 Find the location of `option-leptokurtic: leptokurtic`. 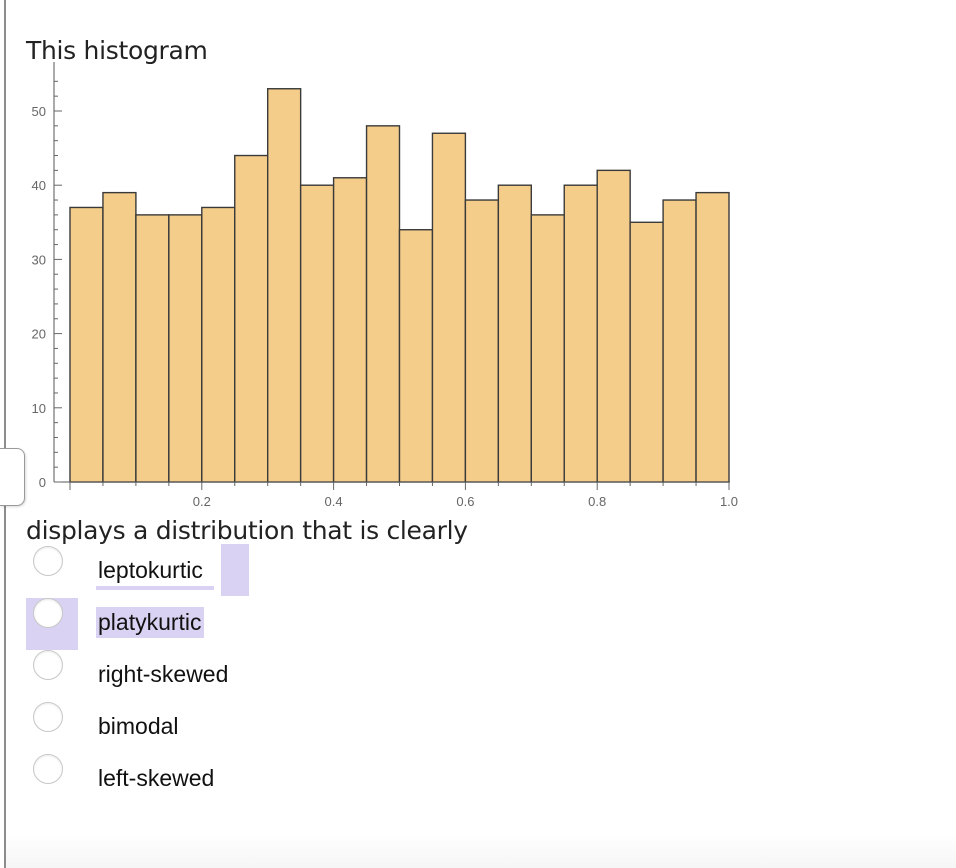

option-leptokurtic: leptokurtic is located at coordinates (276, 571).